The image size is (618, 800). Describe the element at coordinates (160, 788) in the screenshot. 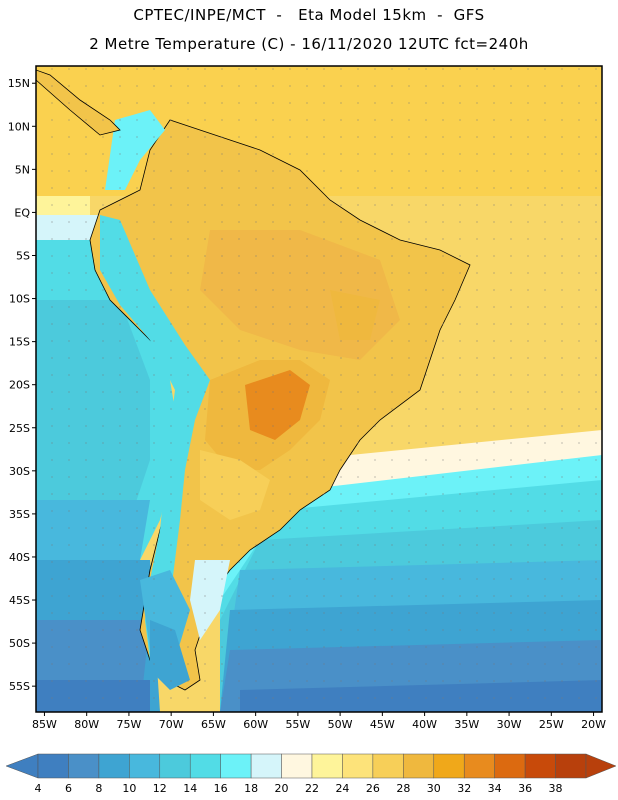

I see `colorbar-label: 12` at that location.